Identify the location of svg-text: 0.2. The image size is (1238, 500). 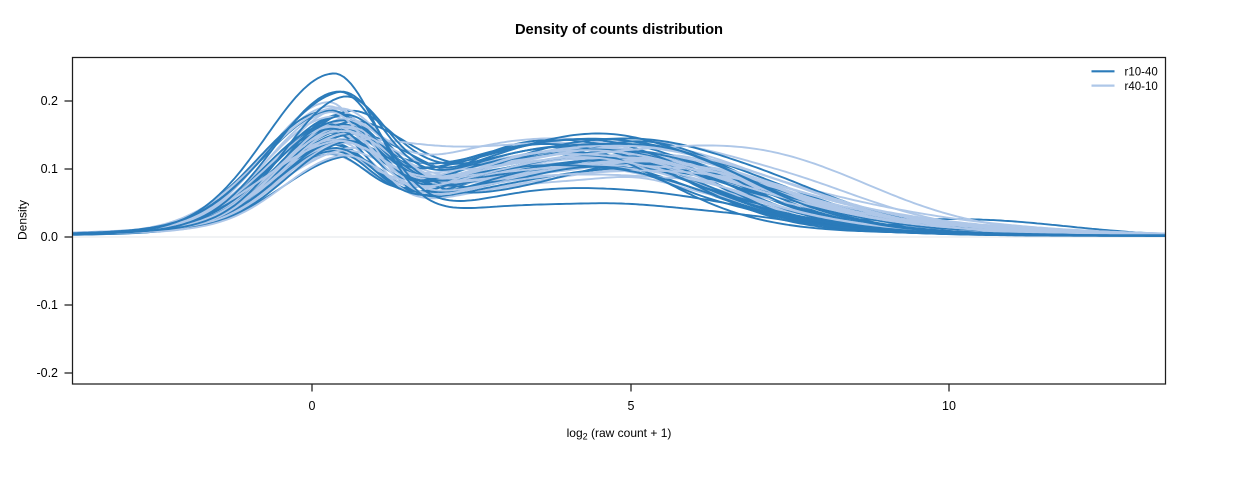
(49, 101).